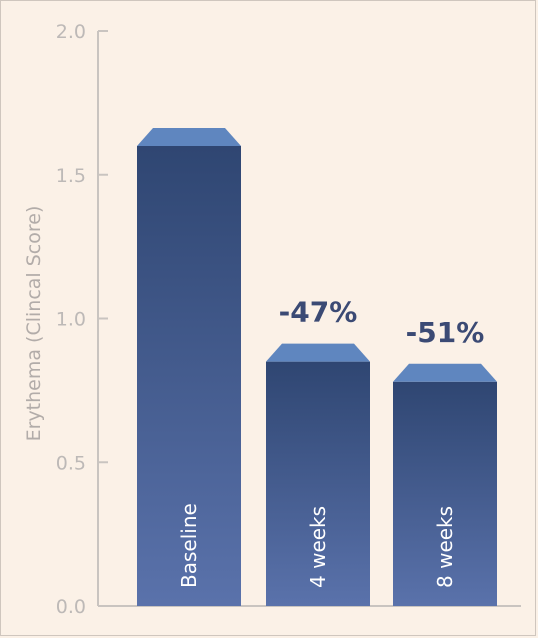 This screenshot has height=638, width=538. I want to click on bar-labels: Baseline 4 weeks 8 weeks, so click(317, 545).